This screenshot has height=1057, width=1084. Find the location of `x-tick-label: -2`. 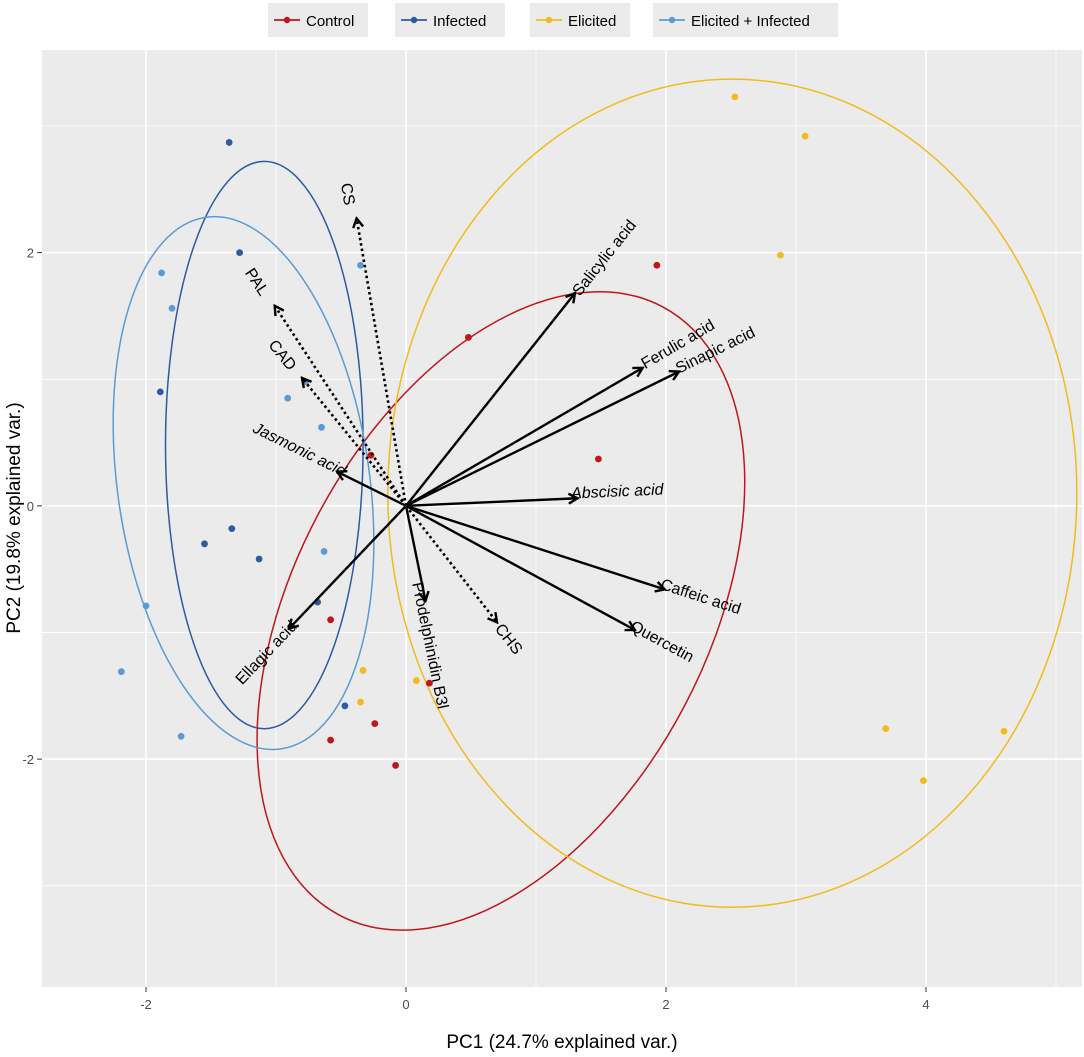

x-tick-label: -2 is located at coordinates (146, 1004).